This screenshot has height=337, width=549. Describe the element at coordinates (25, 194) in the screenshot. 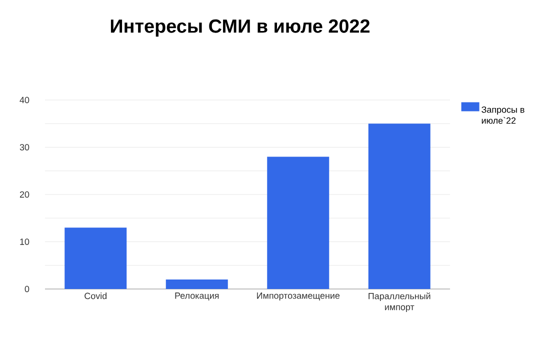

I see `y-tick-label: 20` at that location.